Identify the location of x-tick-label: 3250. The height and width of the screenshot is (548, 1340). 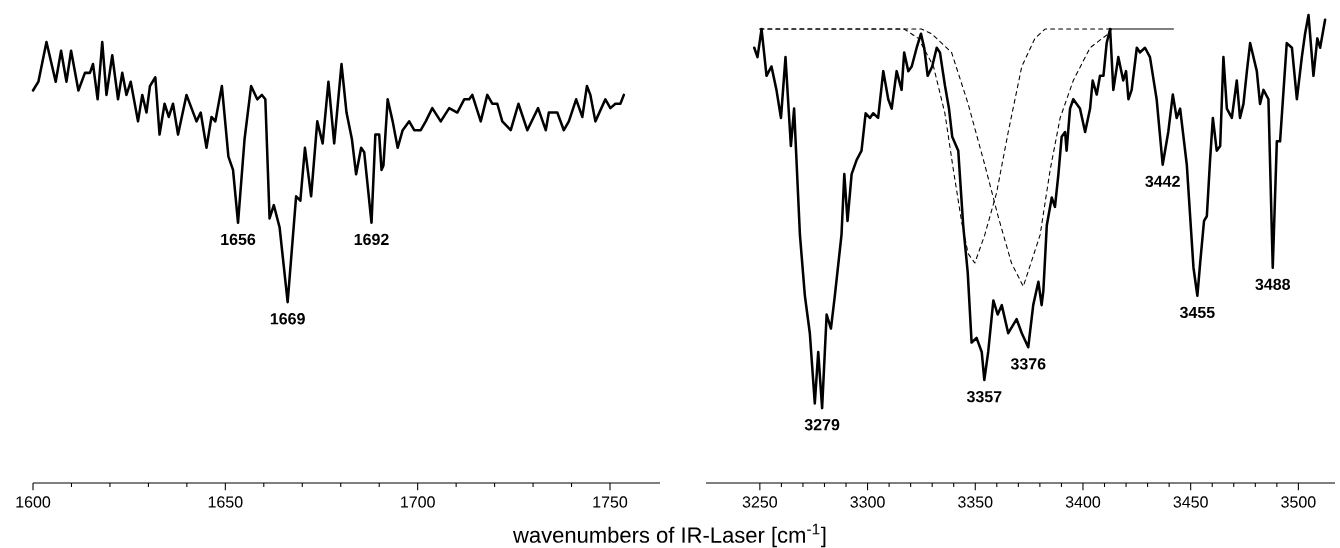
(760, 502).